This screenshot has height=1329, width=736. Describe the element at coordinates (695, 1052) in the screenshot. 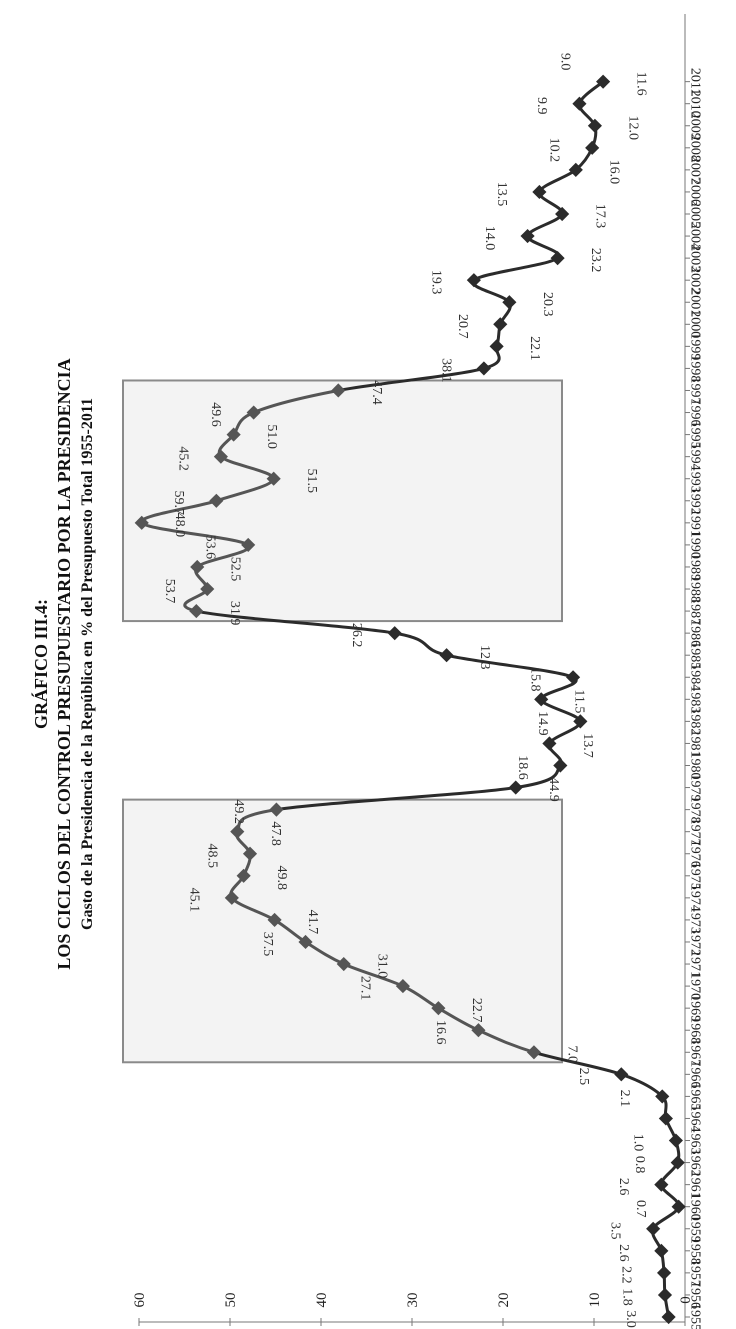

I see `x-tick-label: 1967` at that location.